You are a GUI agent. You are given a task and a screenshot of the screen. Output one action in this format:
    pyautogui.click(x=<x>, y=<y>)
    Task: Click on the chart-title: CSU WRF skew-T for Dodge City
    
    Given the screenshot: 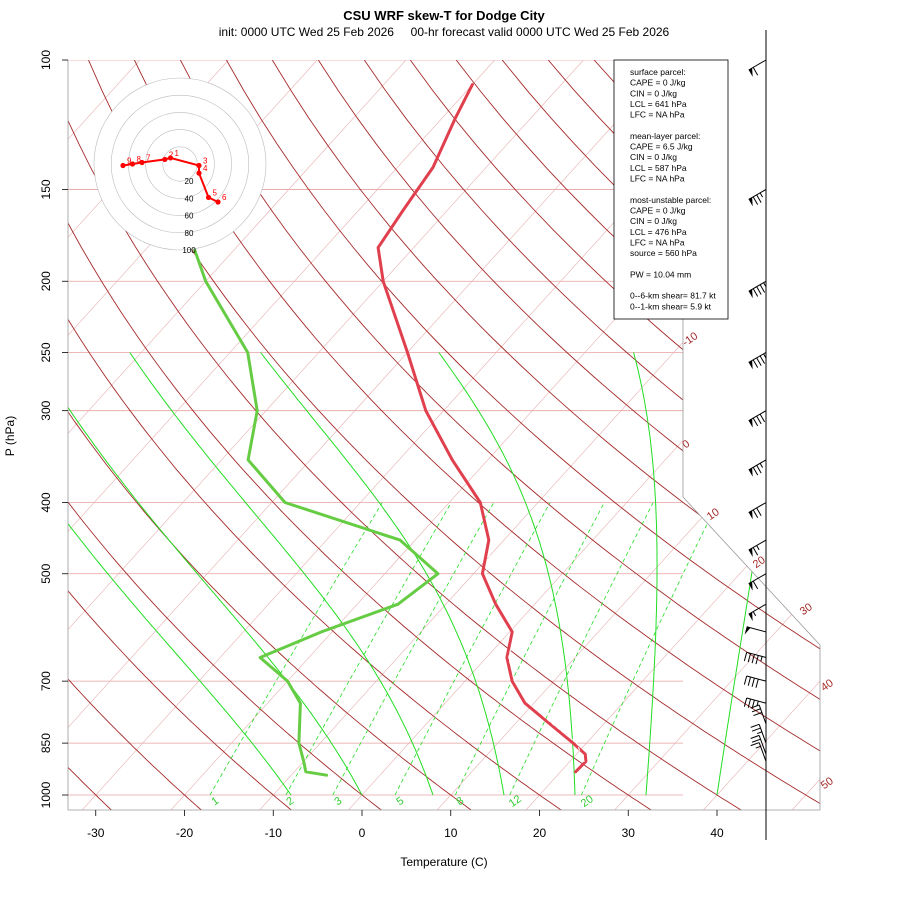 What is the action you would take?
    pyautogui.click(x=444, y=15)
    